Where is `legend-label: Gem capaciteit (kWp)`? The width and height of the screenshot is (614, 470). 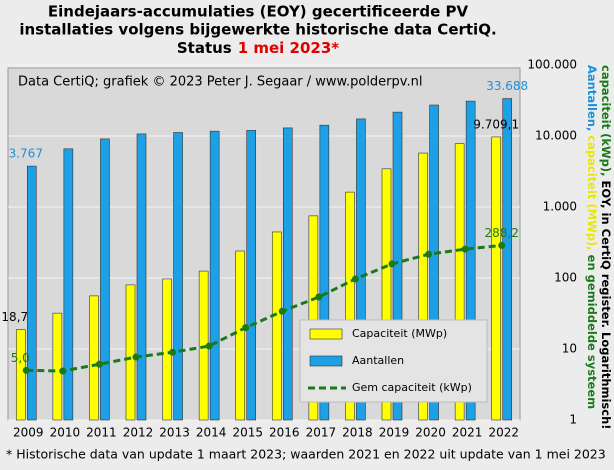 legend-label: Gem capaciteit (kWp) is located at coordinates (412, 387).